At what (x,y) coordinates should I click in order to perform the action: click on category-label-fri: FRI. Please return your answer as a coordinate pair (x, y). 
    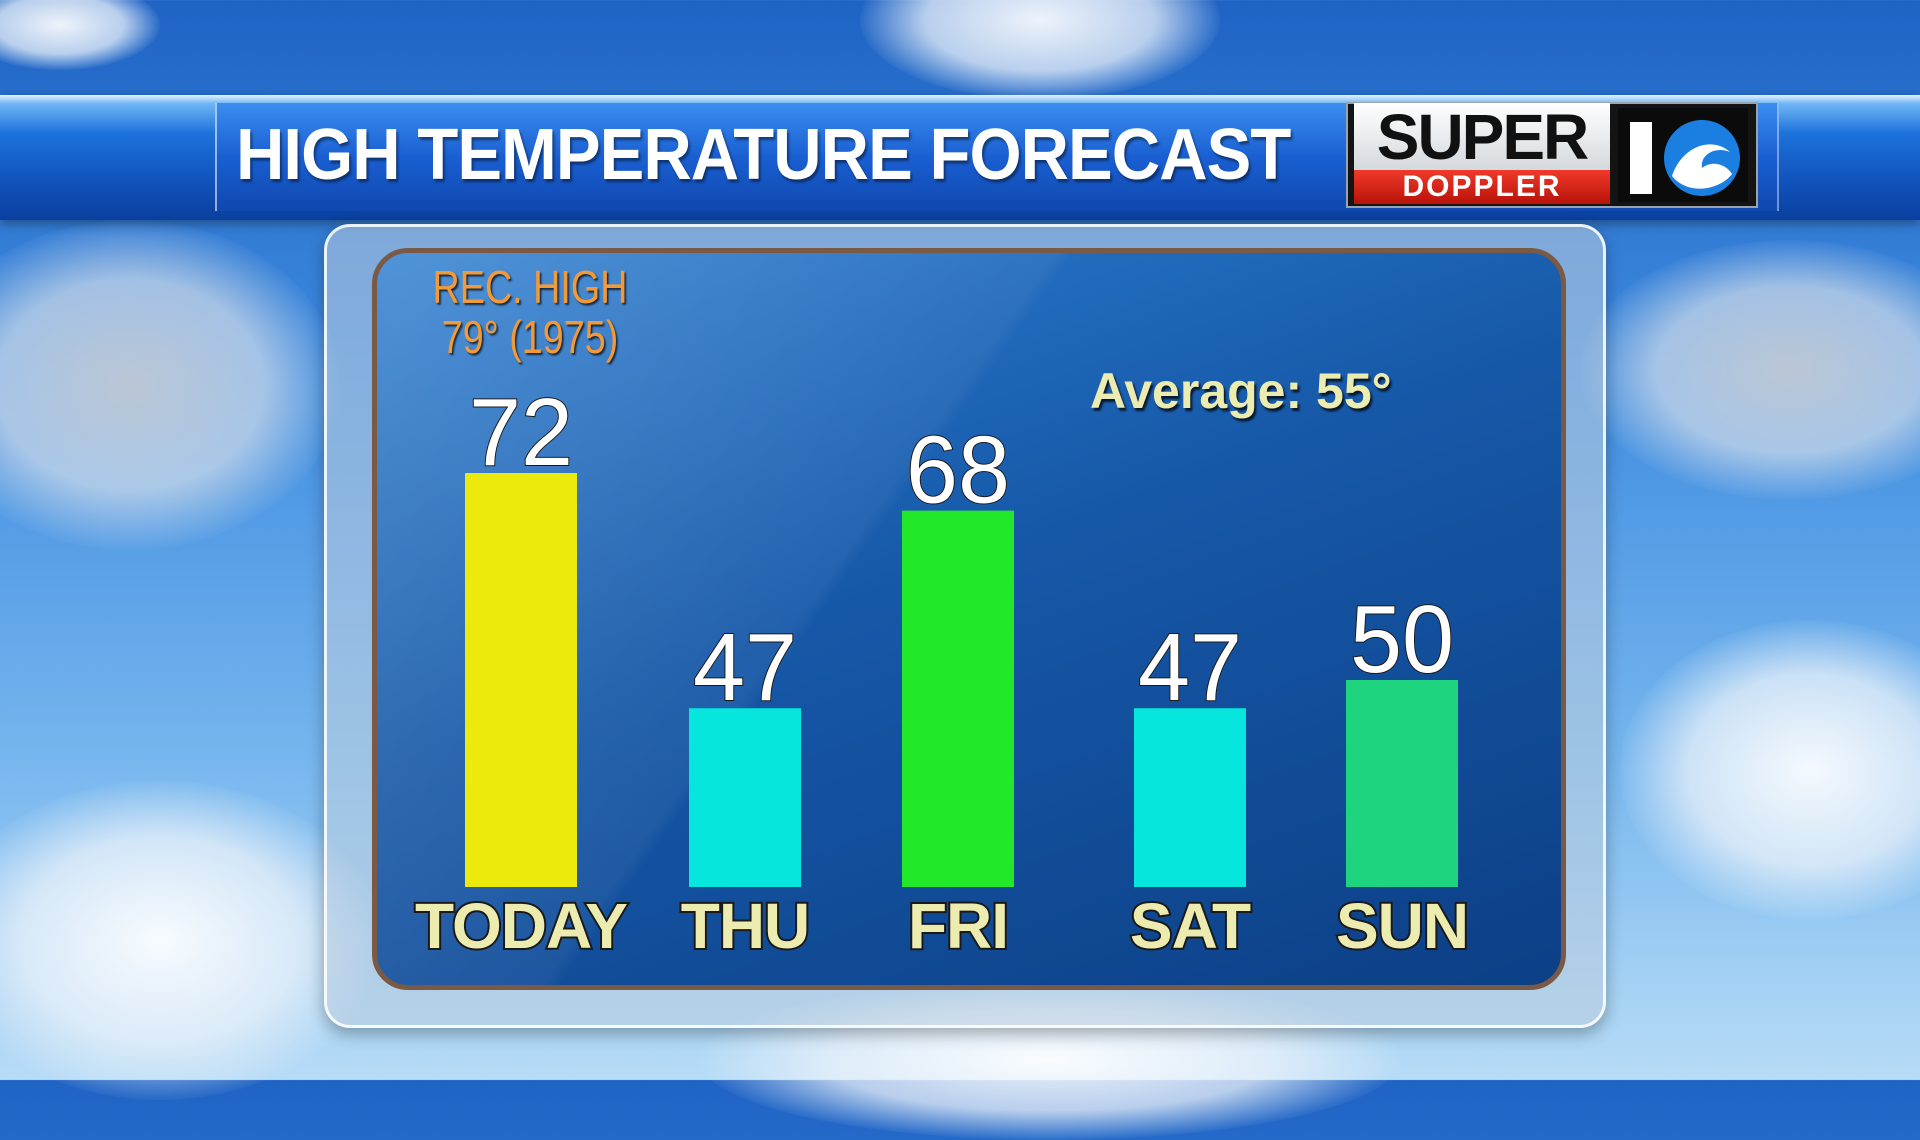
    Looking at the image, I should click on (958, 926).